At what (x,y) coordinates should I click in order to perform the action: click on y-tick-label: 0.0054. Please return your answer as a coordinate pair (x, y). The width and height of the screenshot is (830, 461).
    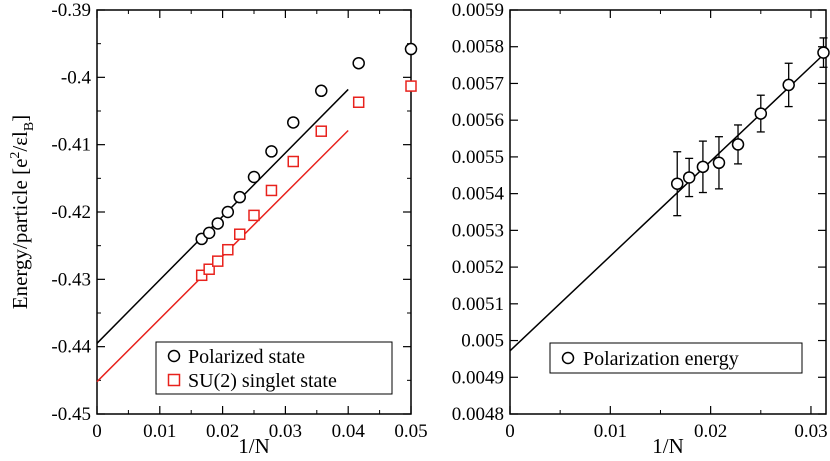
    Looking at the image, I should click on (478, 194).